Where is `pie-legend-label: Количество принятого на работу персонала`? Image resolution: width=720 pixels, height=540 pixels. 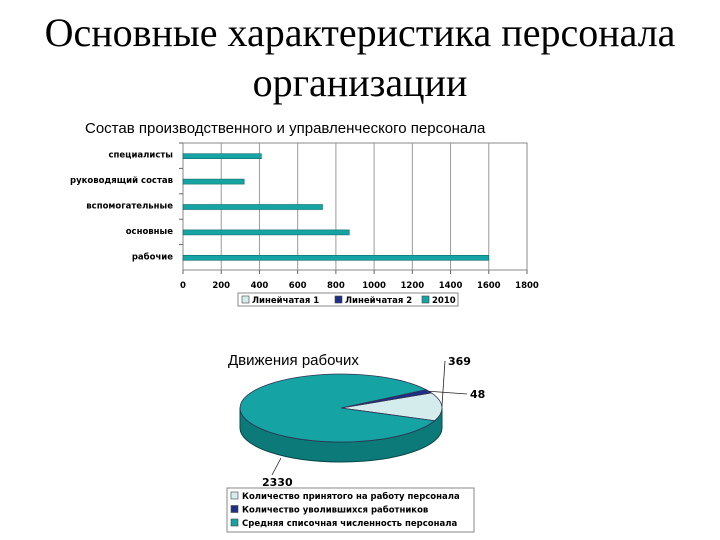
pie-legend-label: Количество принятого на работу персонала is located at coordinates (351, 496).